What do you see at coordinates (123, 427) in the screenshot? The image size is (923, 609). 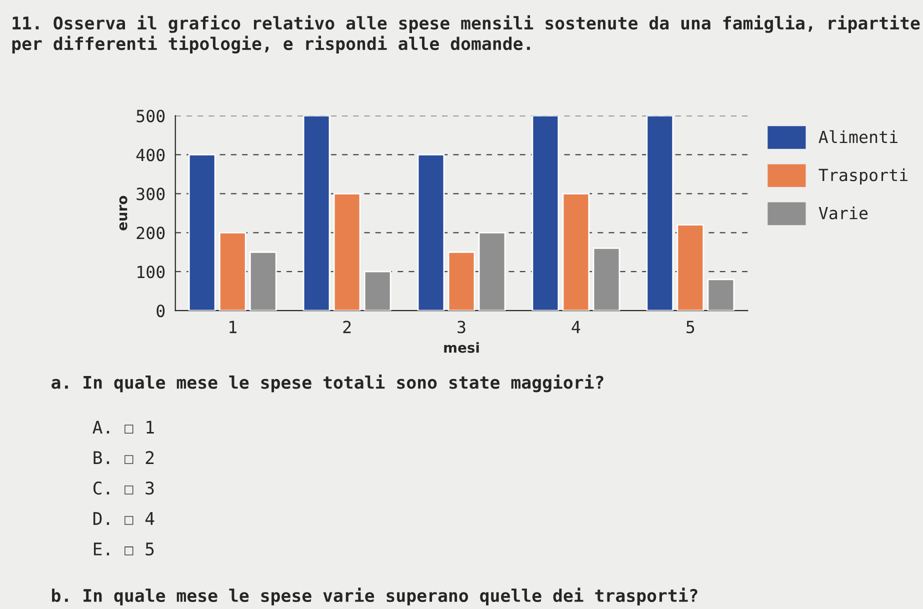 I see `text: A. ☐ 1` at bounding box center [123, 427].